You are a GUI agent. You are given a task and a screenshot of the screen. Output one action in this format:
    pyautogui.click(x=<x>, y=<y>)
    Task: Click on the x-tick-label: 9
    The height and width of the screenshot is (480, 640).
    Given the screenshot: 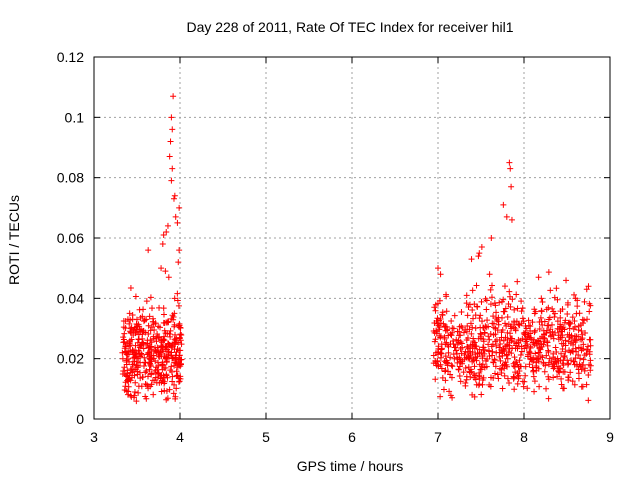 What is the action you would take?
    pyautogui.click(x=610, y=437)
    